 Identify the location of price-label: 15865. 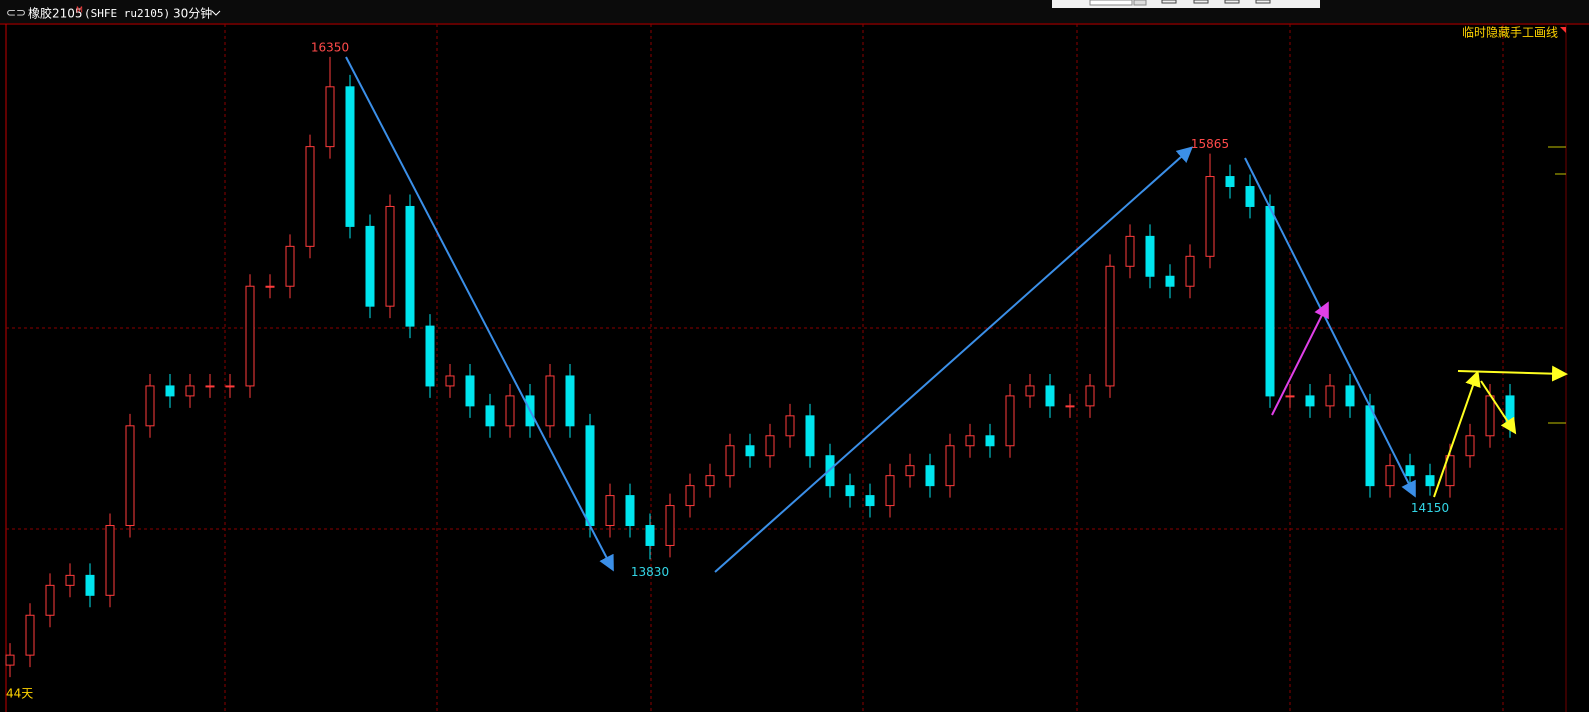
(1210, 144).